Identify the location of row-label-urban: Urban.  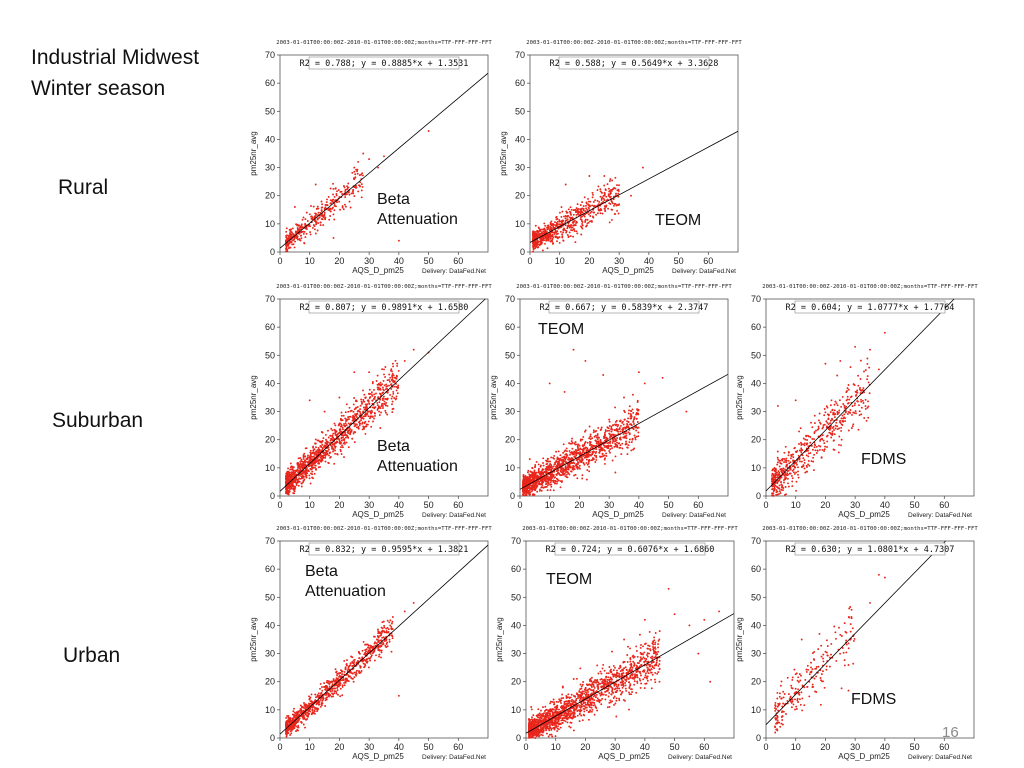
(92, 655).